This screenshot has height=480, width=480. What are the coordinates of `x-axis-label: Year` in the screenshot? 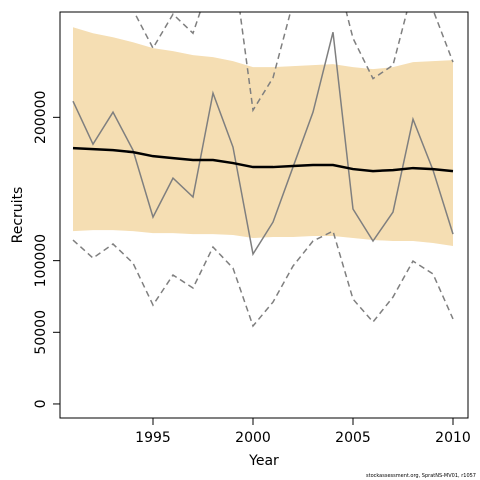 It's located at (263, 461).